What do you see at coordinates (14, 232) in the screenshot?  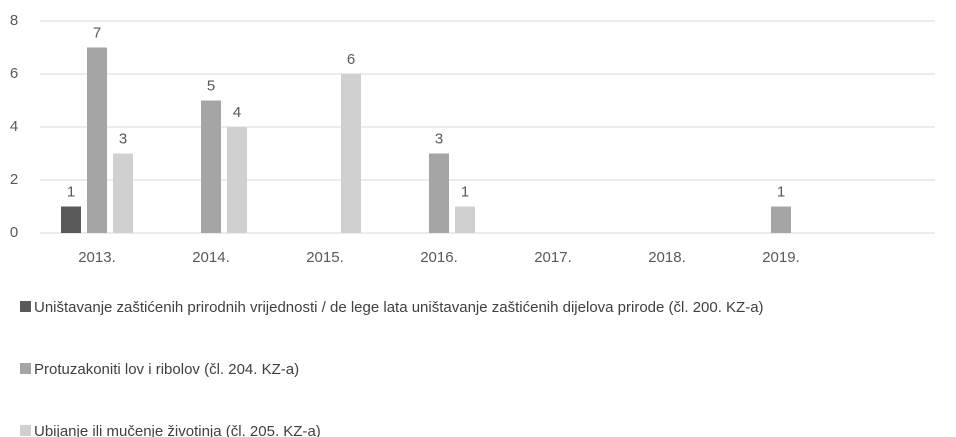 I see `y-tick-label: 0` at bounding box center [14, 232].